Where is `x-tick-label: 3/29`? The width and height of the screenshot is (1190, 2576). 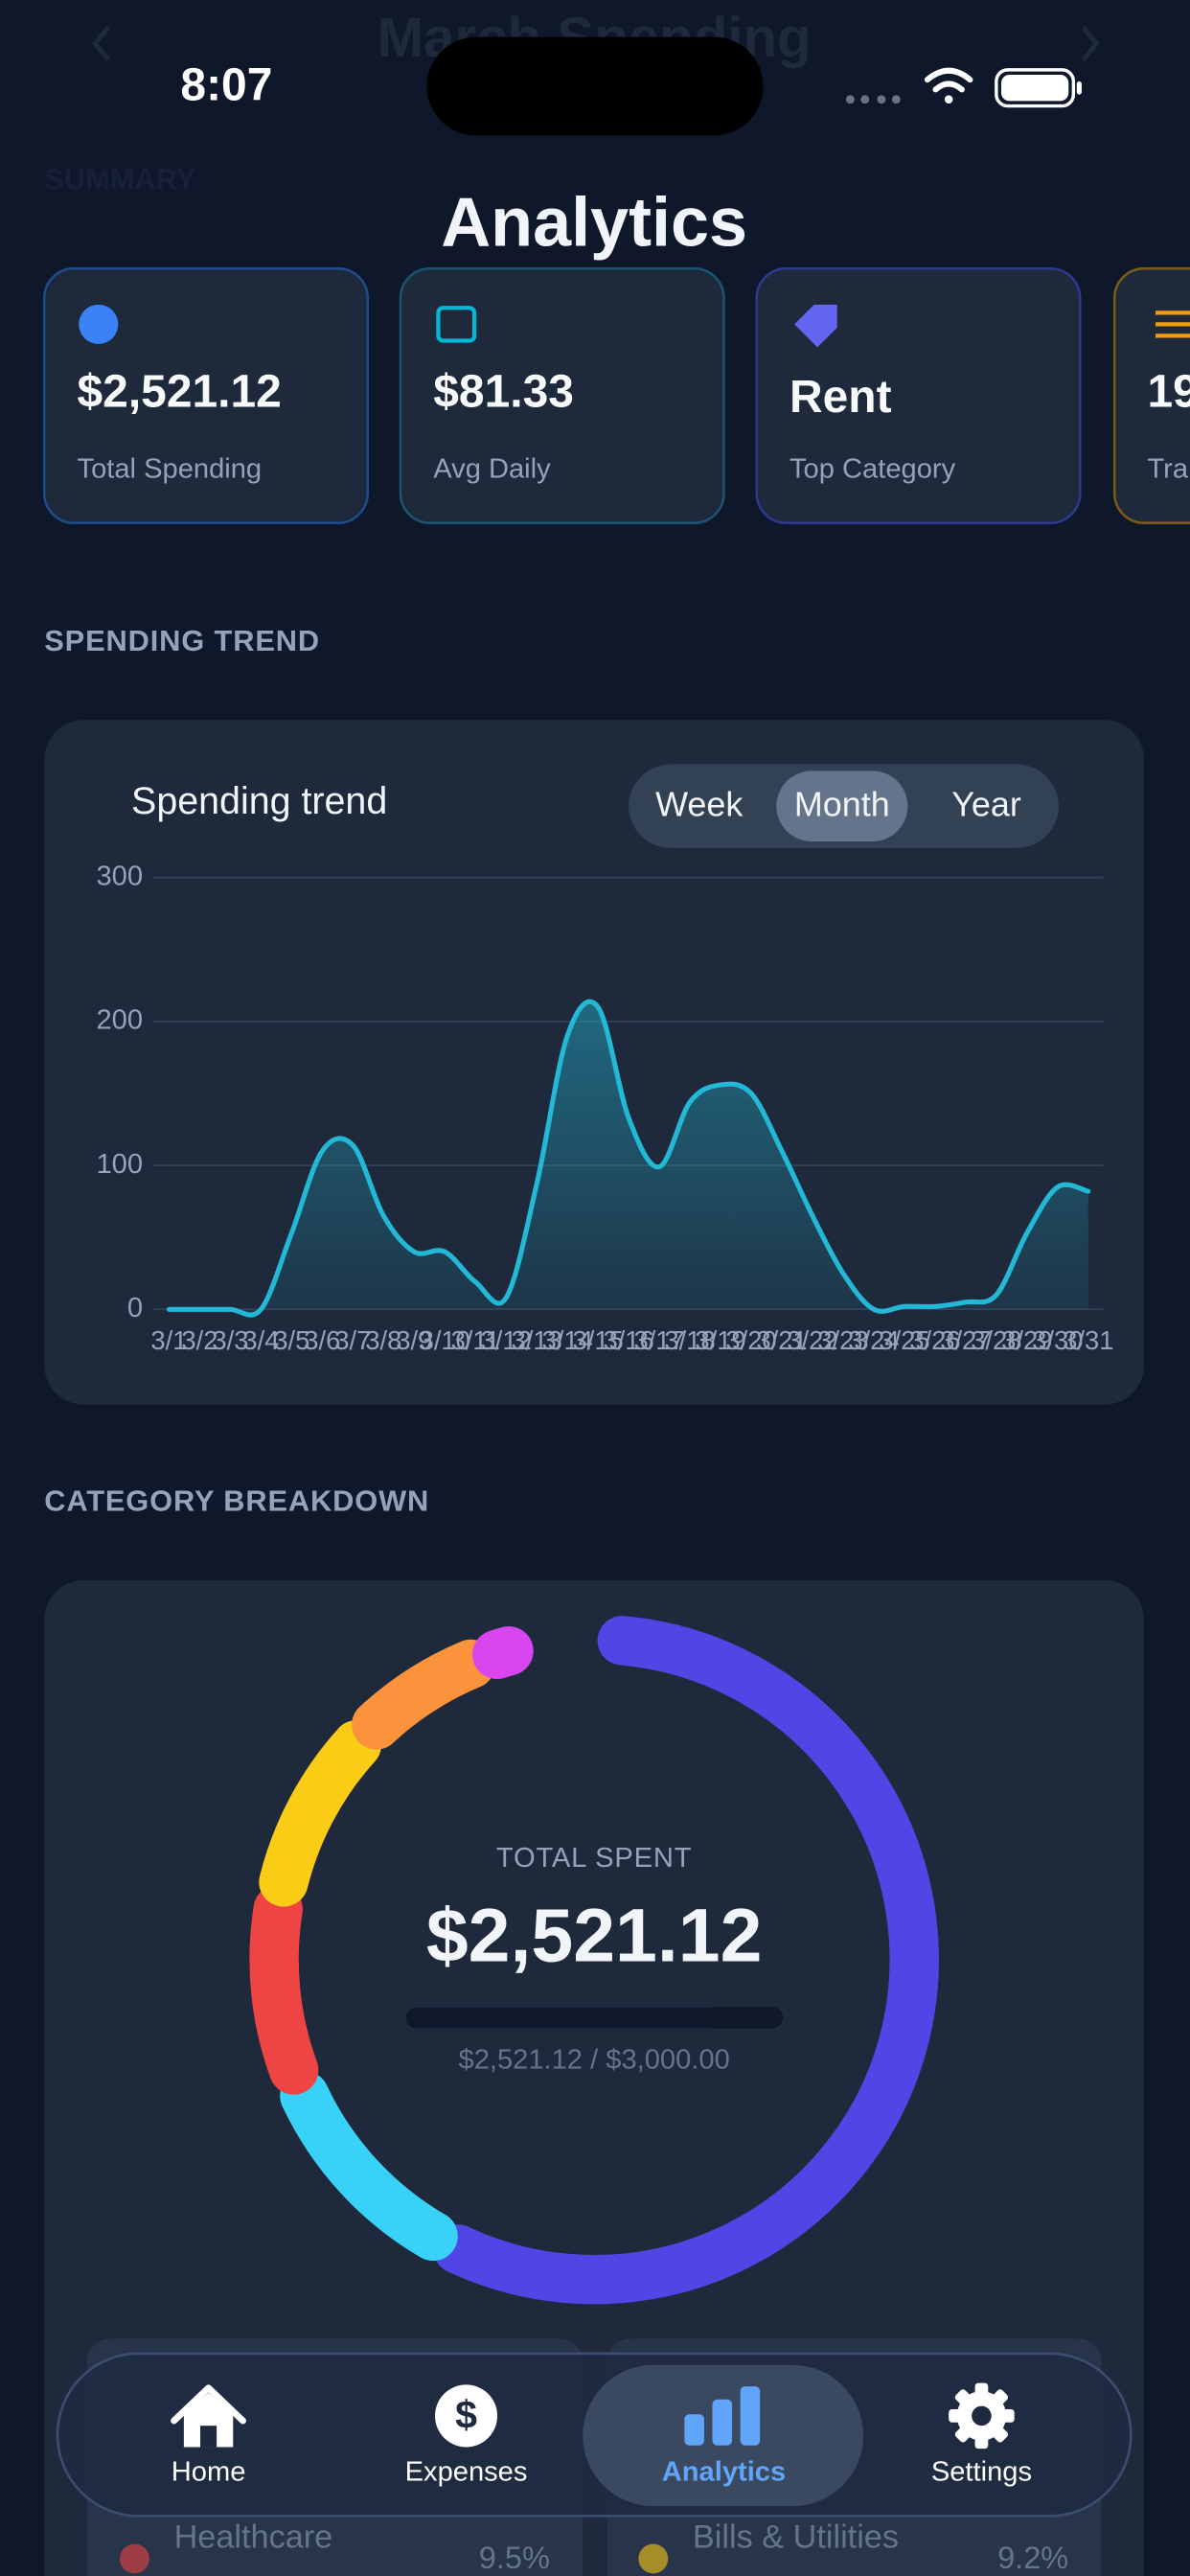
x-tick-label: 3/29 is located at coordinates (1027, 1340).